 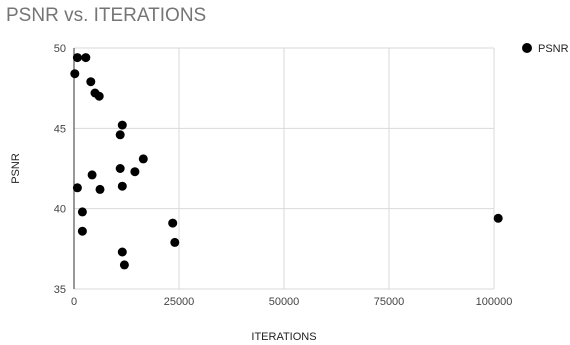 I want to click on y-axis-label: PSNR, so click(x=16, y=168).